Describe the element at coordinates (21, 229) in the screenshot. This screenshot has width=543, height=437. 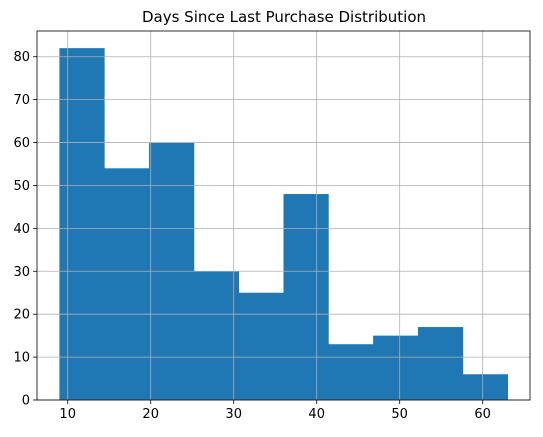
I see `y-tick-label: 40` at that location.